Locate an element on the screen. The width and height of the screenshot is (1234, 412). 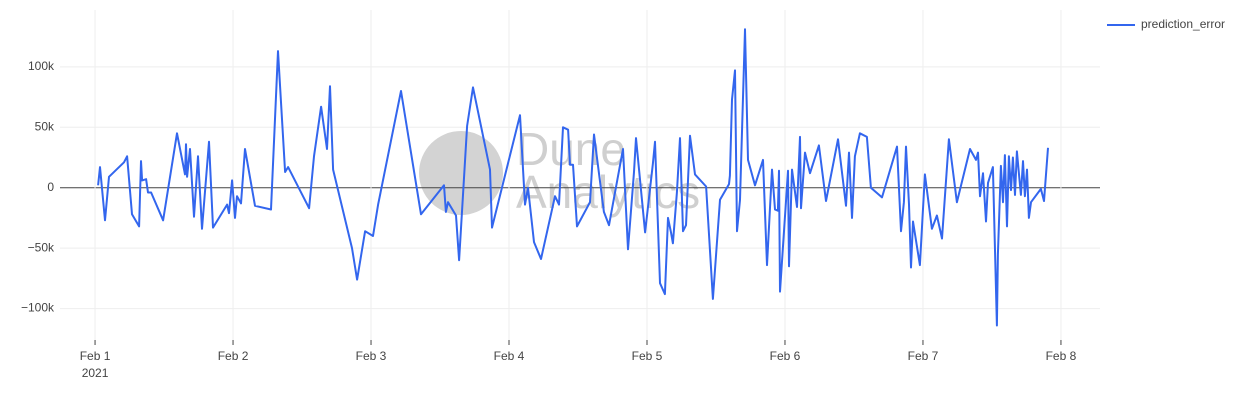
x-tick-label: Feb 8 is located at coordinates (1061, 356).